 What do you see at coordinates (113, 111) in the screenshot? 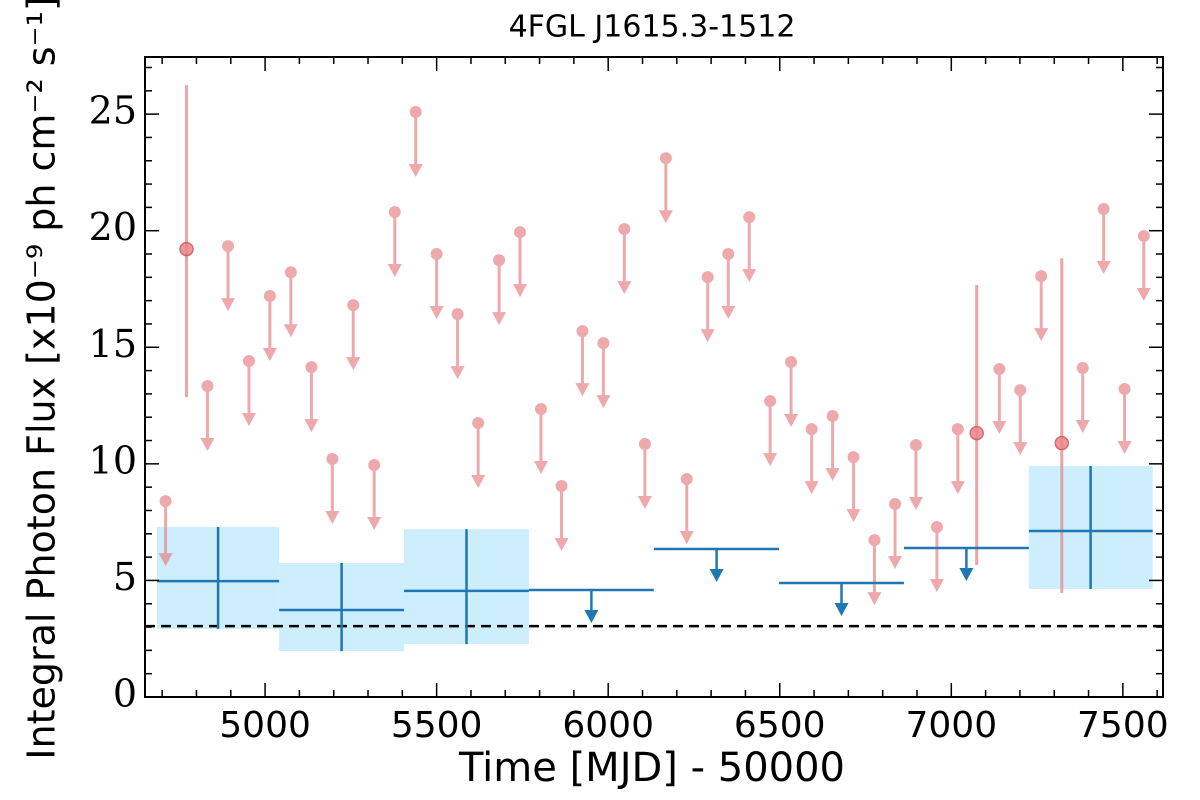
I see `y-tick-label: 25` at bounding box center [113, 111].